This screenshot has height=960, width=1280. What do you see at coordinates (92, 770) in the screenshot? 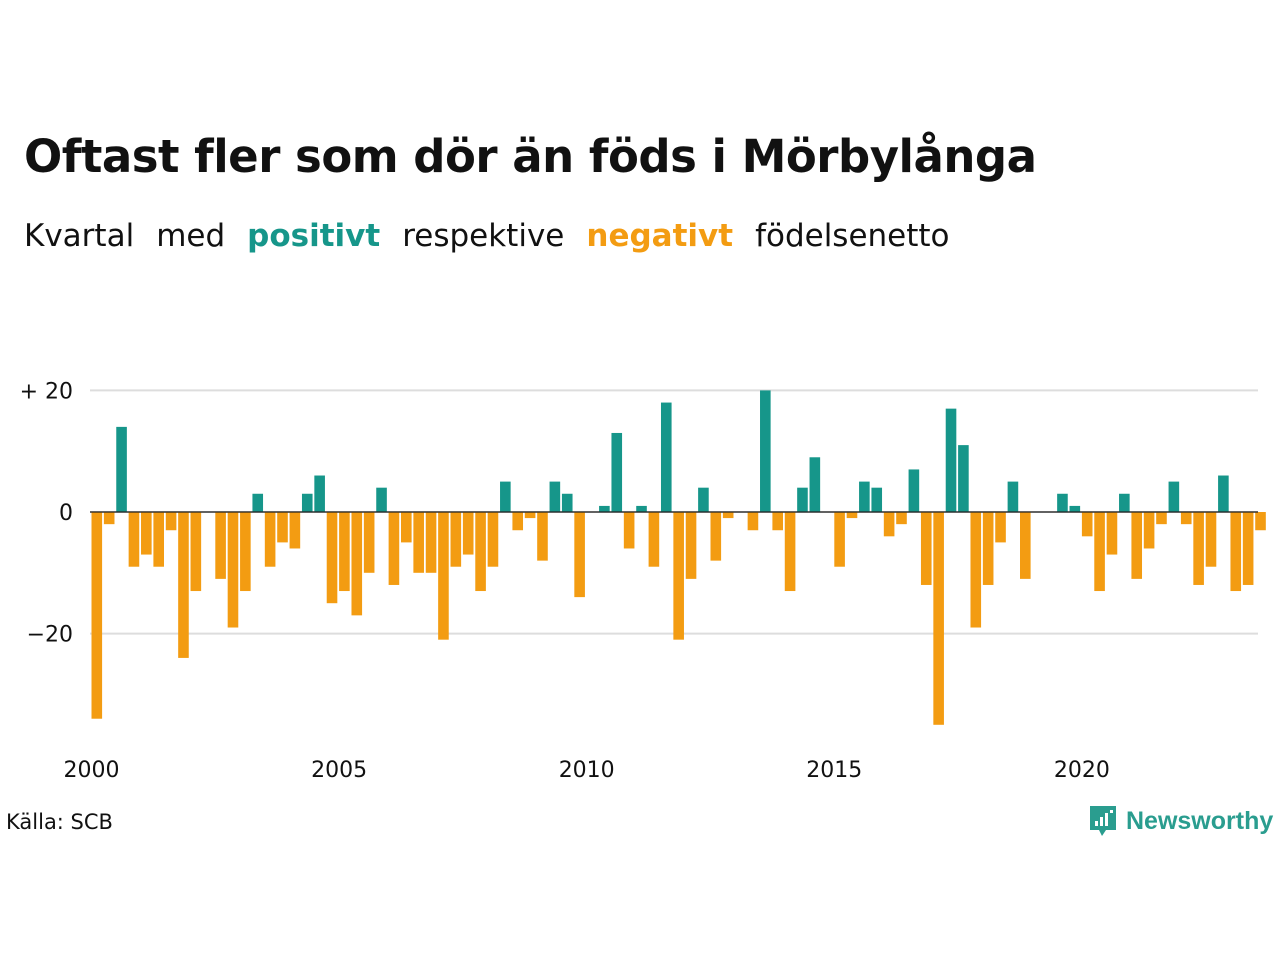
I see `x-tick-label: 2000` at bounding box center [92, 770].